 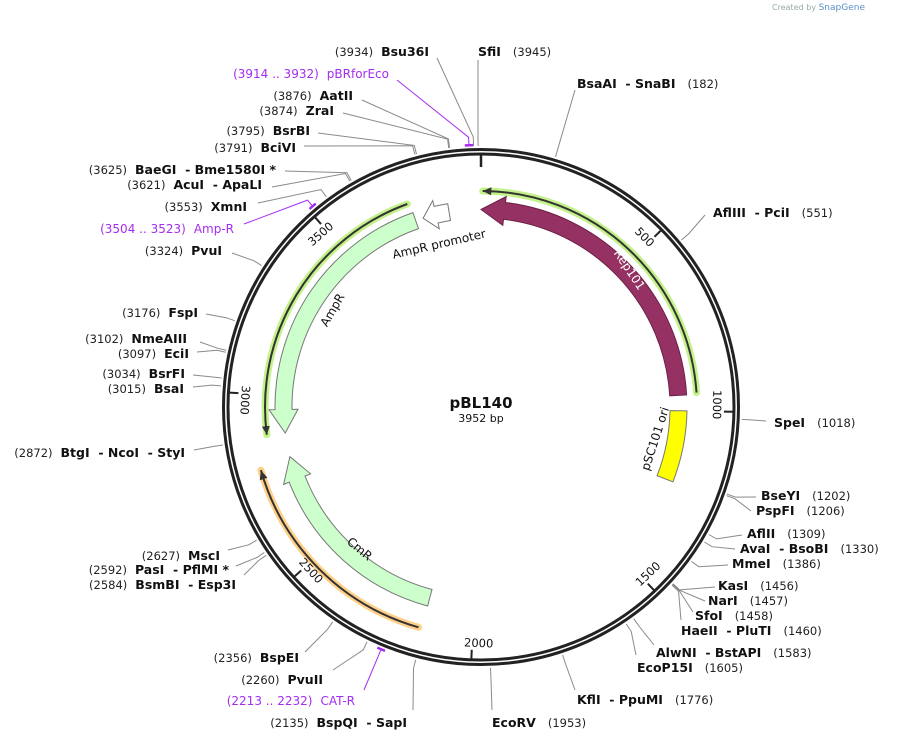 What do you see at coordinates (282, 679) in the screenshot?
I see `restriction-site-label: (2260) PvuII` at bounding box center [282, 679].